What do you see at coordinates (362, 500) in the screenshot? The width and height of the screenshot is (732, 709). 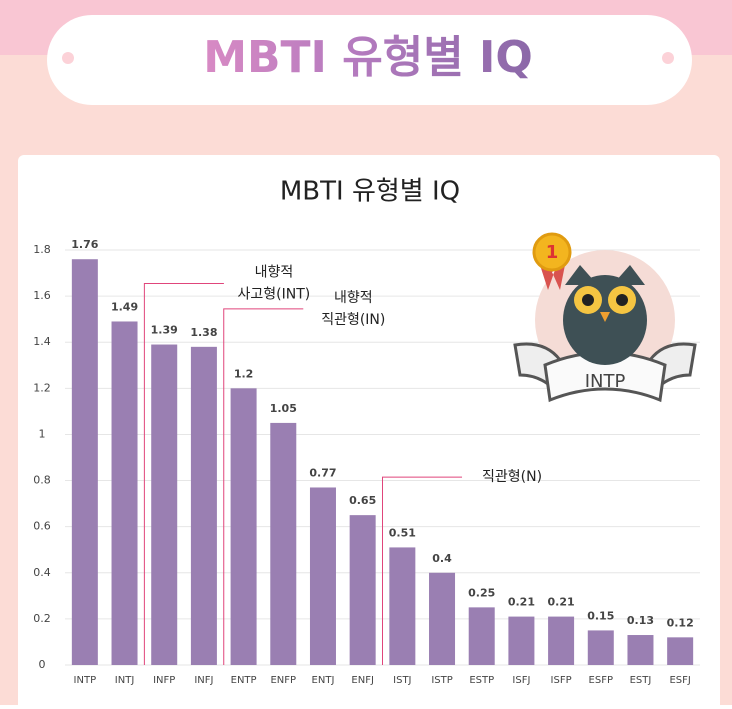 I see `value-label: 0.65` at bounding box center [362, 500].